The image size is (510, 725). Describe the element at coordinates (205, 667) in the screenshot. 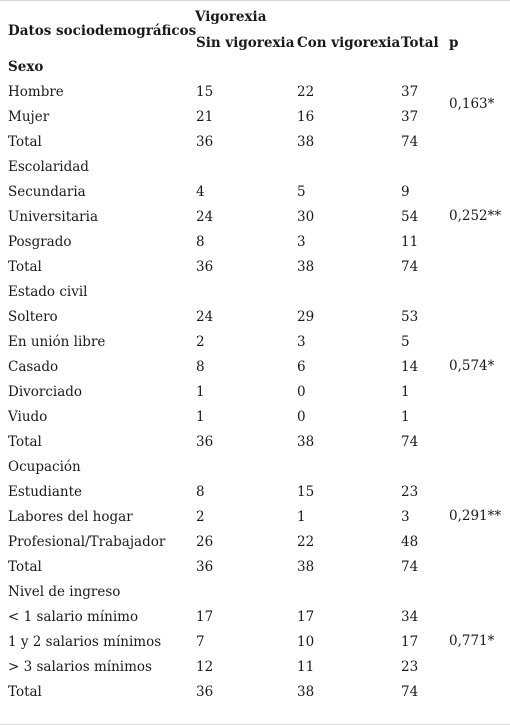

I see `cell-sin-vigorexia: 12` at that location.